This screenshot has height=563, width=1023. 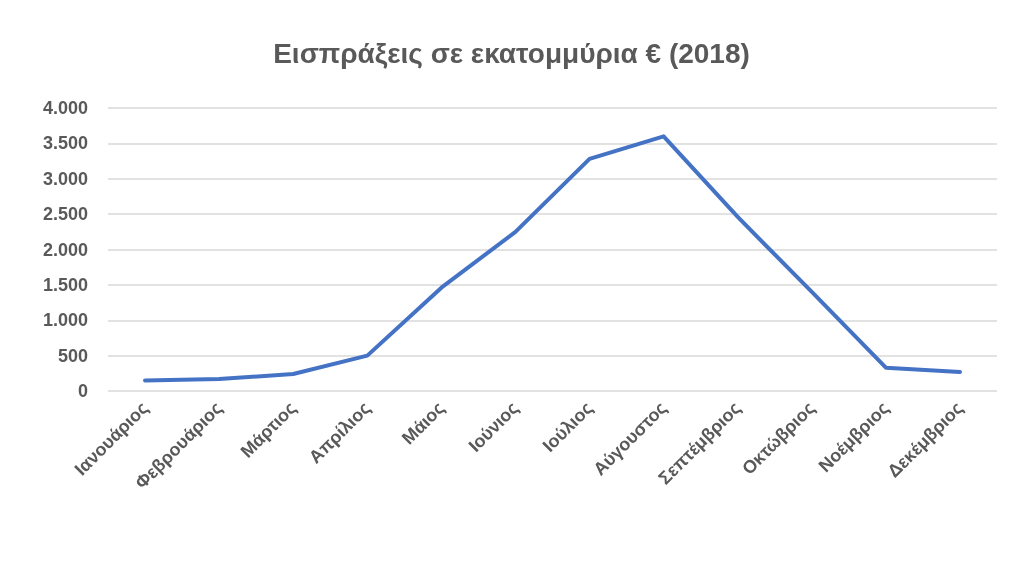 I want to click on y-tick-label: 3.500, so click(x=65, y=143).